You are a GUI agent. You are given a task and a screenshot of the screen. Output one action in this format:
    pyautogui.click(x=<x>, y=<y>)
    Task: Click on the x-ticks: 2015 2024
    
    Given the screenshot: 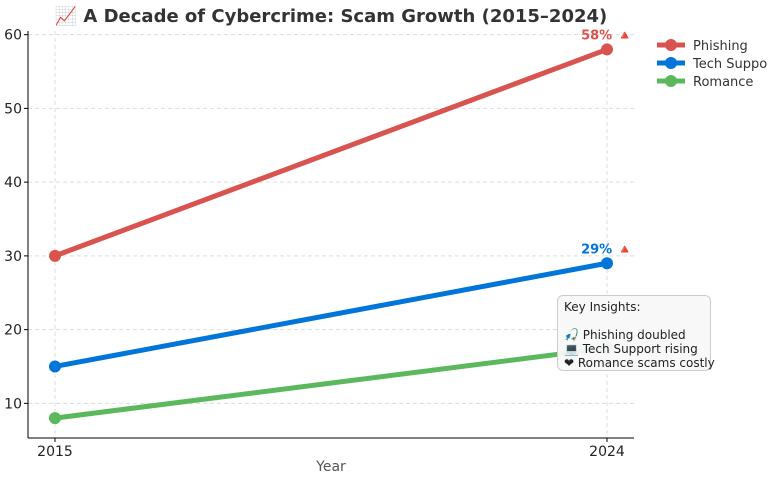 What is the action you would take?
    pyautogui.click(x=331, y=449)
    